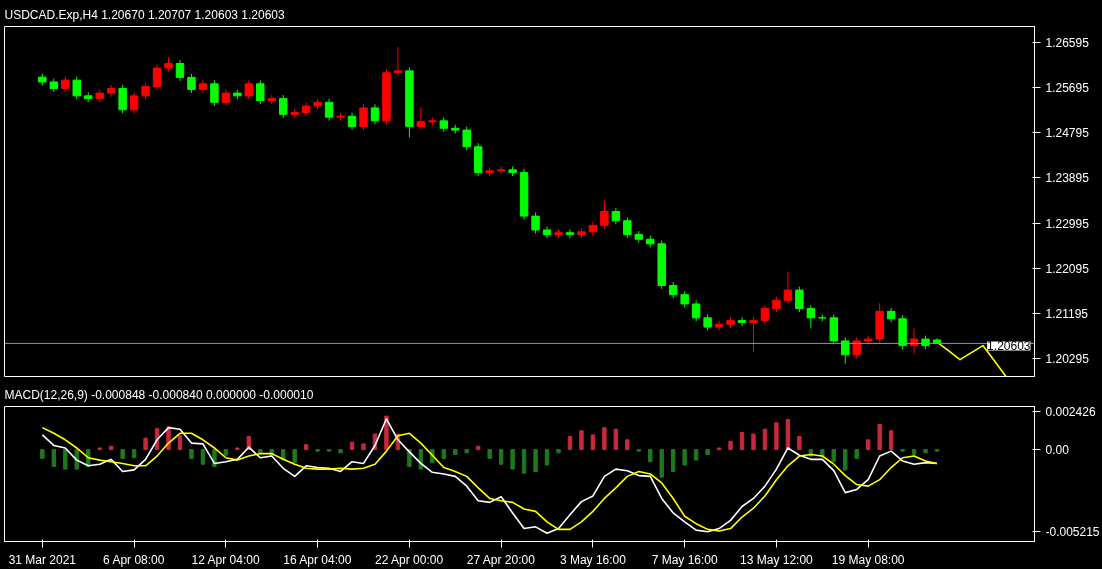 This screenshot has height=569, width=1102. Describe the element at coordinates (1067, 133) in the screenshot. I see `y-tick-label: 1.24795` at that location.